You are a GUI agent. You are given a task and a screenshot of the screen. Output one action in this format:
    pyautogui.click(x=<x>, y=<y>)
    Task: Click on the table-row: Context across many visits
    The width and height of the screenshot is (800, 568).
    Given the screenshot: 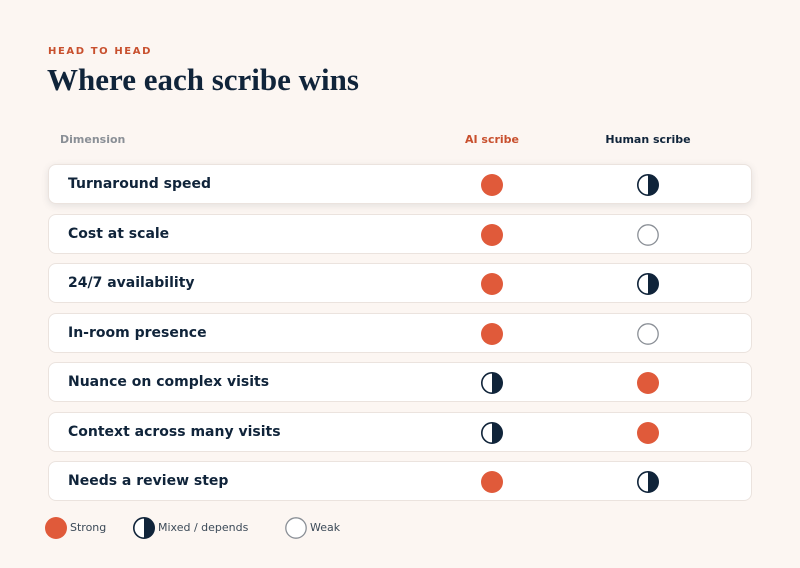 What is the action you would take?
    pyautogui.click(x=400, y=432)
    